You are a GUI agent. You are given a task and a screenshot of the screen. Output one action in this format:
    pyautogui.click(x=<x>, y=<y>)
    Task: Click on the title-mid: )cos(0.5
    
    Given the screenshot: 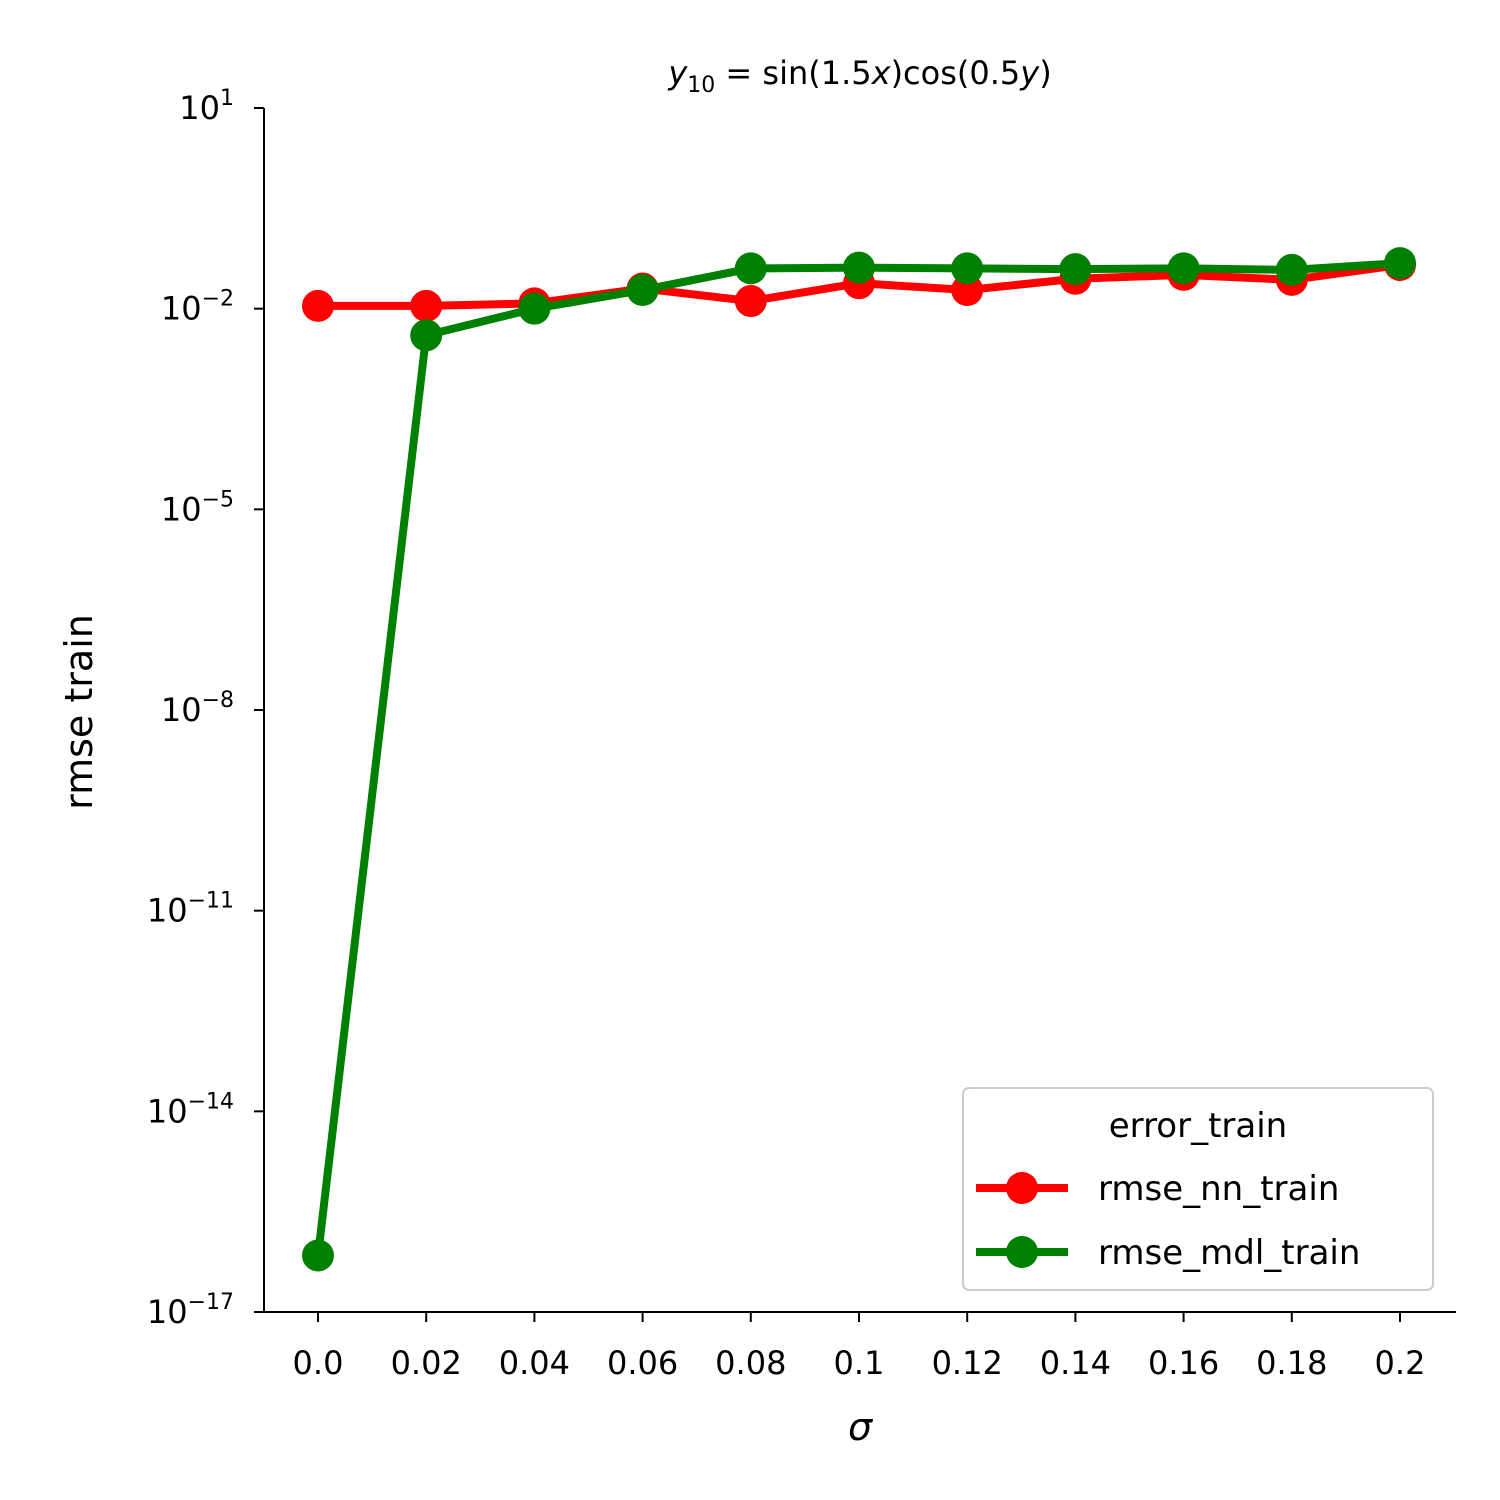 What is the action you would take?
    pyautogui.click(x=956, y=73)
    